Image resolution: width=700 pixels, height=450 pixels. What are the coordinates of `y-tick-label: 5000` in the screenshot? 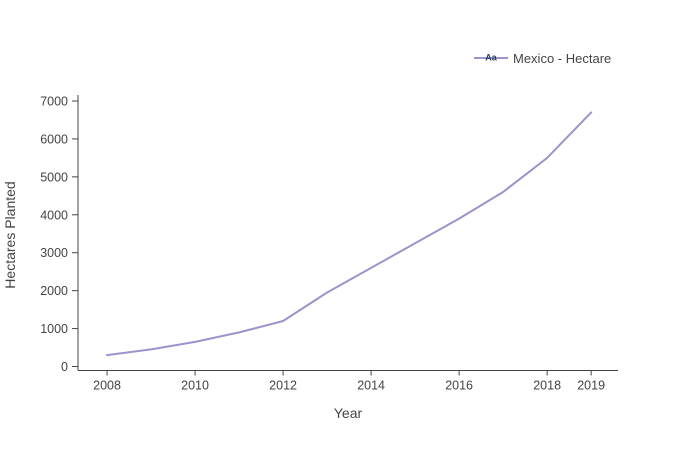 It's located at (54, 177).